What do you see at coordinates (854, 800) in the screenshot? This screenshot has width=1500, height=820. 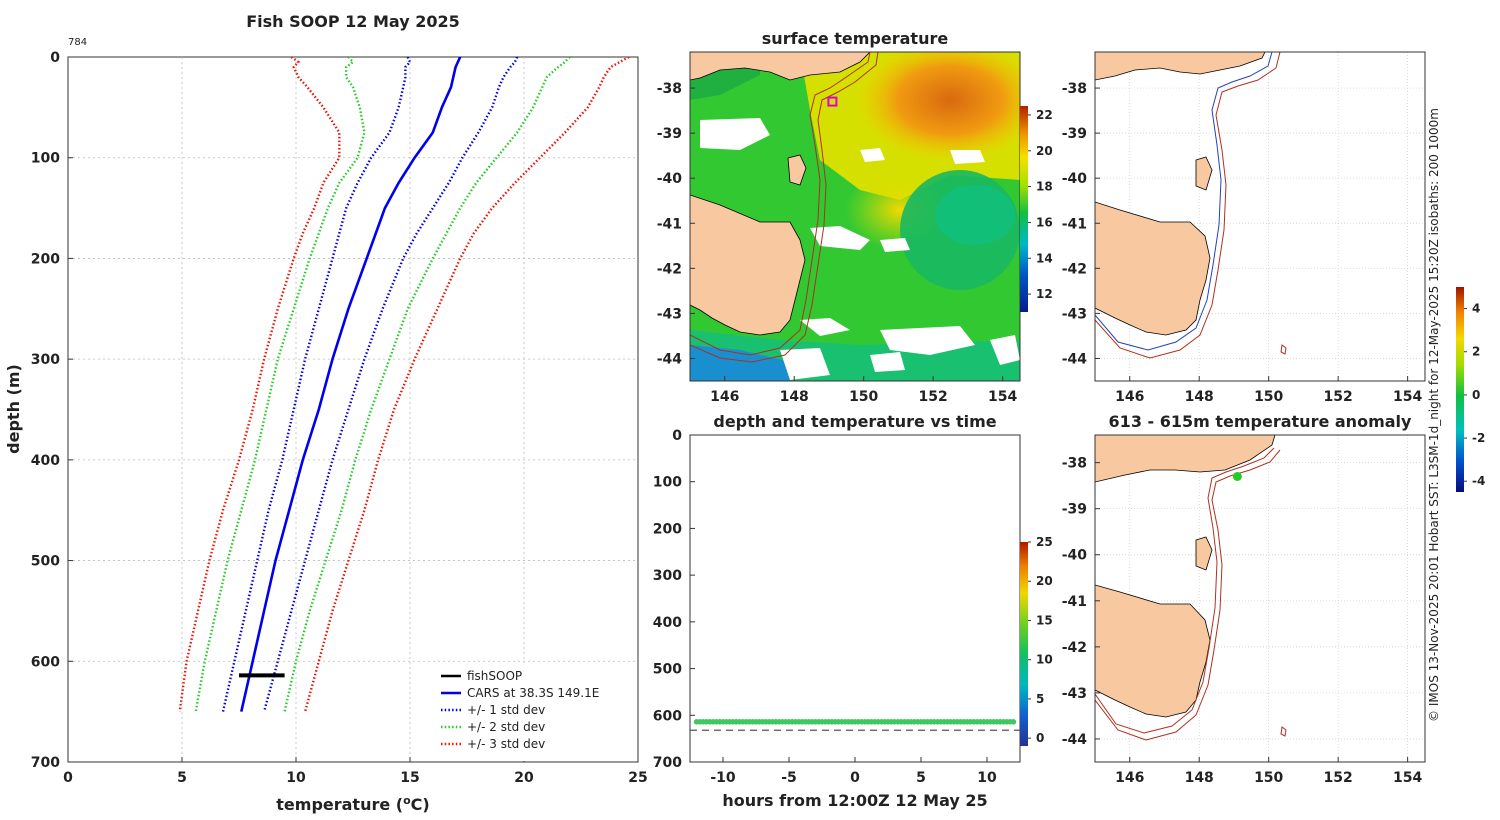 I see `depth-time-xlabel: hours from 12:00Z 12 May 25` at bounding box center [854, 800].